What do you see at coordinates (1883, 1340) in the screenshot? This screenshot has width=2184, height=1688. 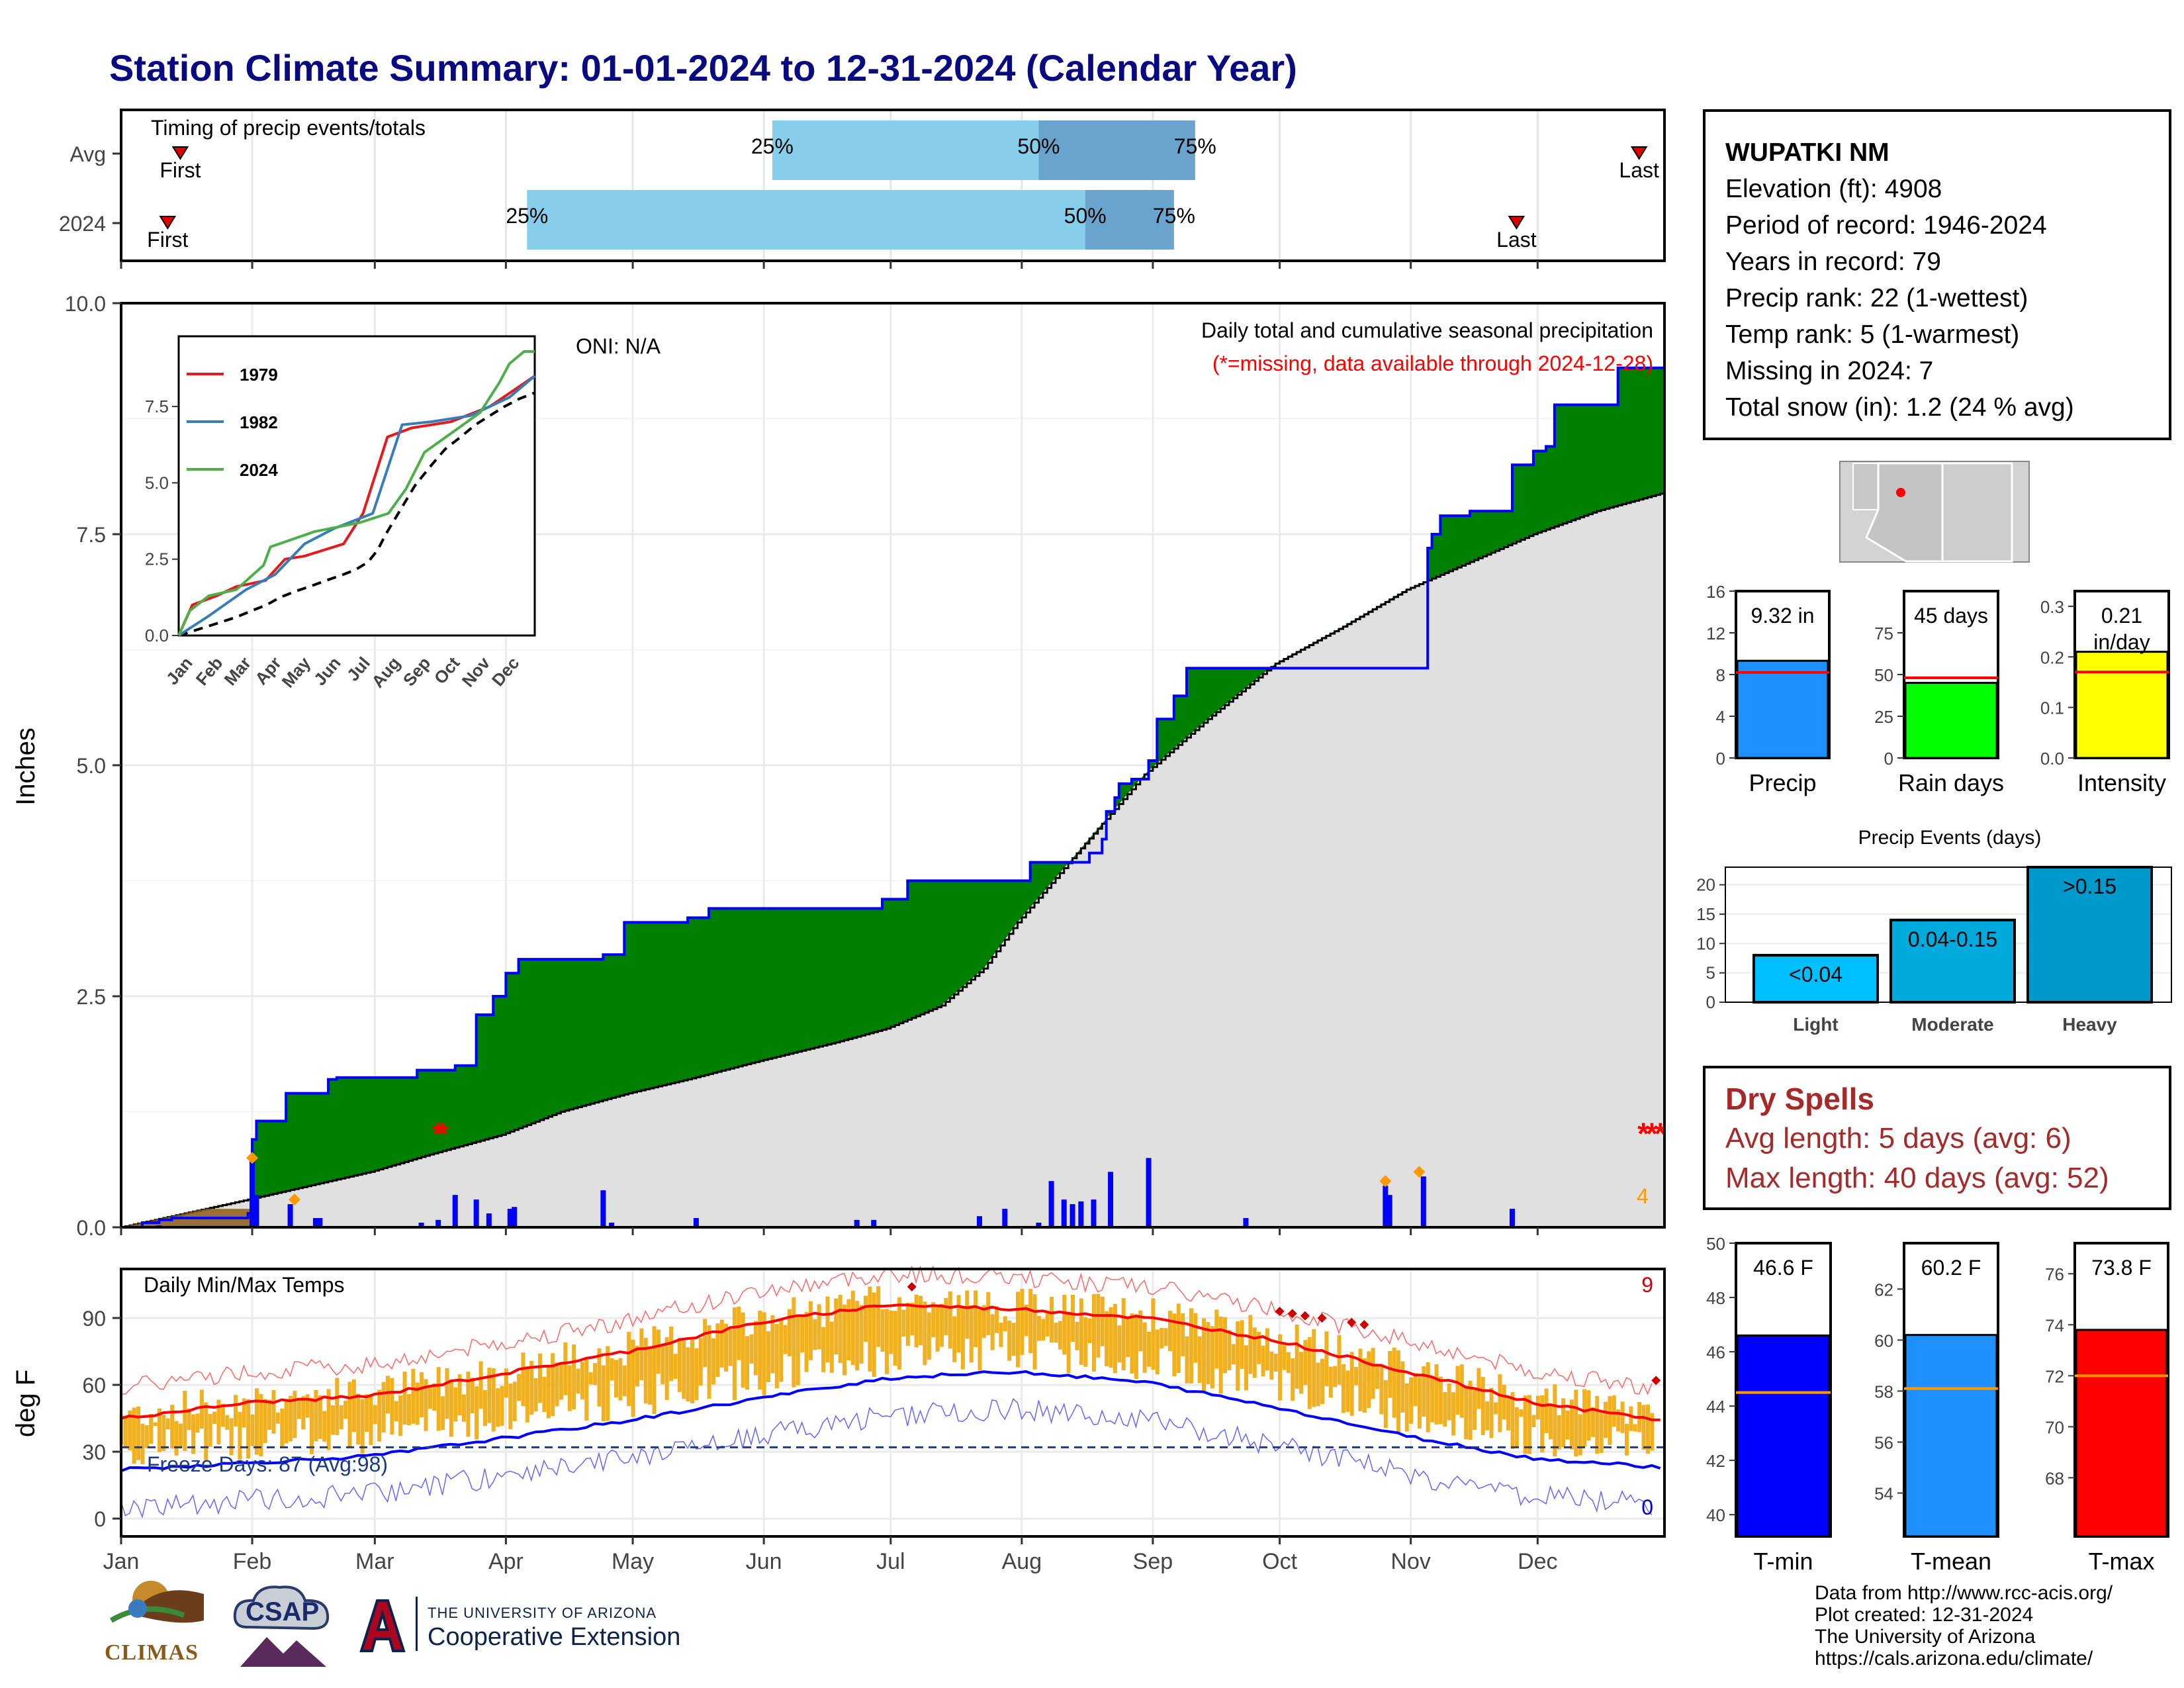 I see `temp-summary-bar-1-y-tick-label: 60` at bounding box center [1883, 1340].